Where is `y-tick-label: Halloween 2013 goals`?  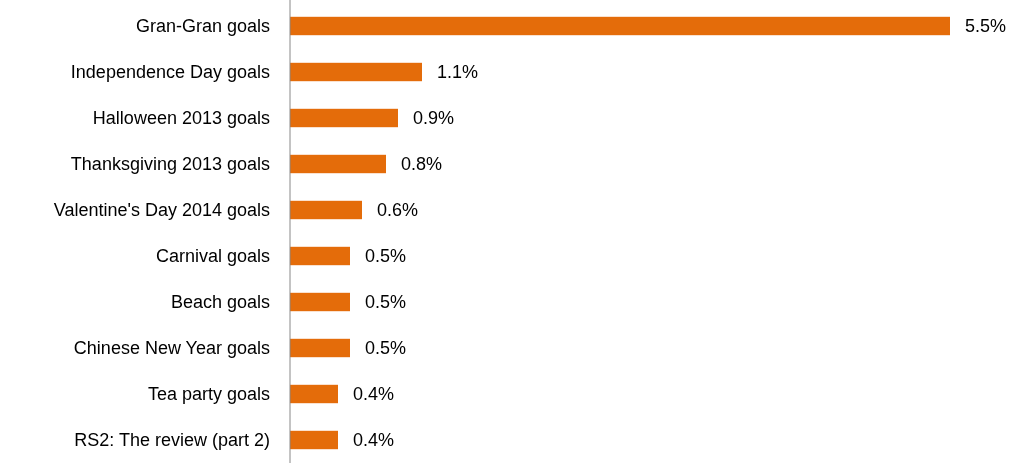 y-tick-label: Halloween 2013 goals is located at coordinates (181, 118).